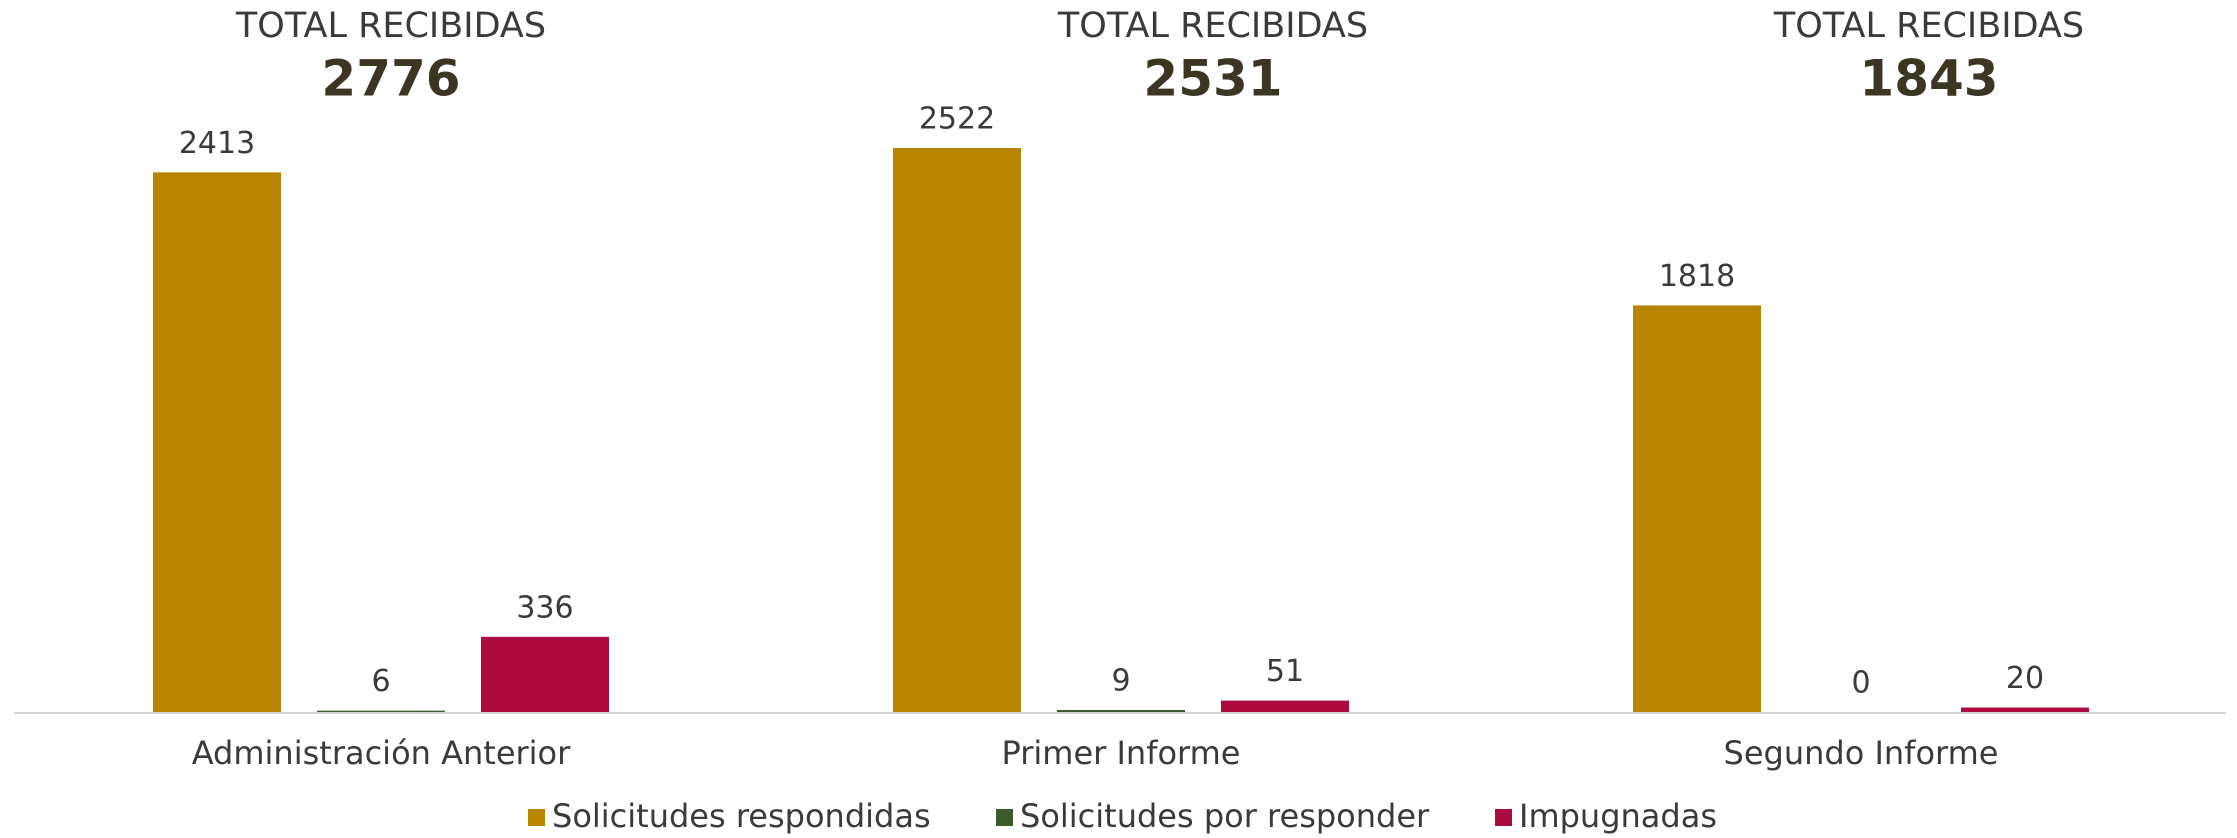 The height and width of the screenshot is (838, 2237). I want to click on category-label: Segundo Informe, so click(1861, 753).